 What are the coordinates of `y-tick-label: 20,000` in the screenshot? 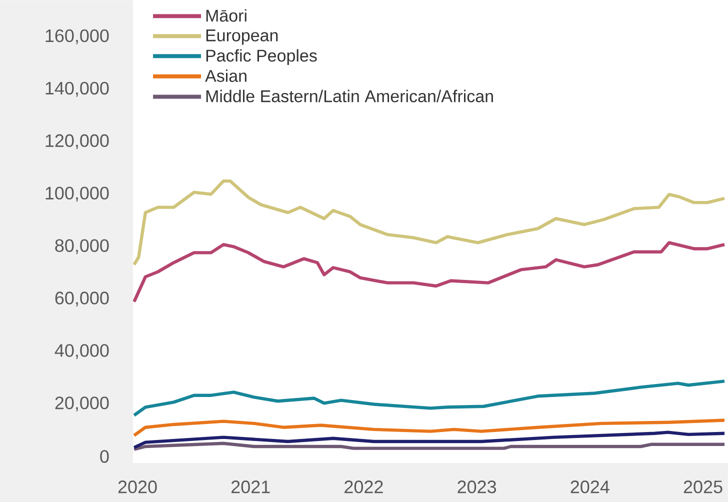 It's located at (82, 404).